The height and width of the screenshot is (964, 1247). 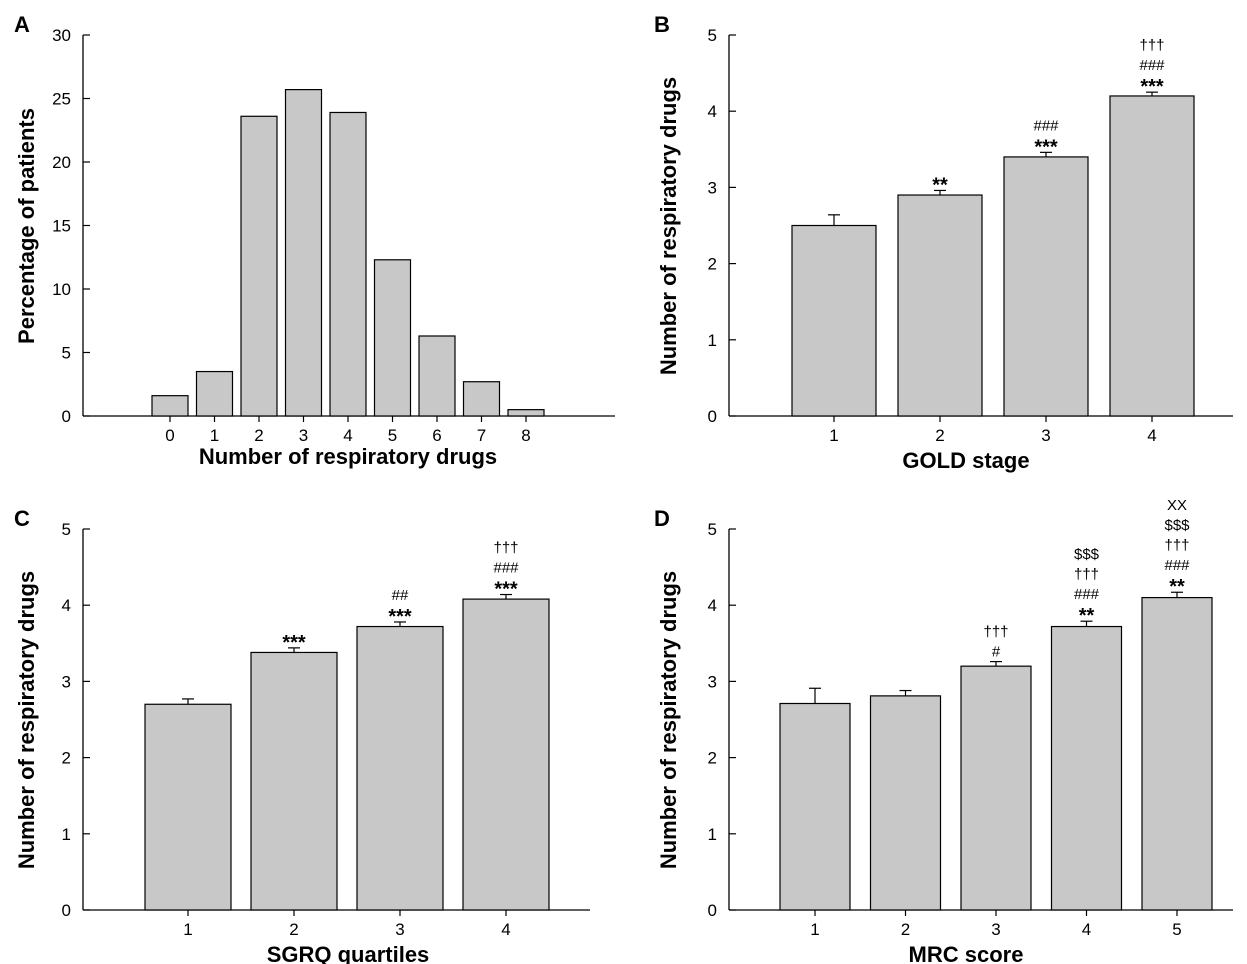 What do you see at coordinates (505, 548) in the screenshot?
I see `panel-c-significance-label: †††` at bounding box center [505, 548].